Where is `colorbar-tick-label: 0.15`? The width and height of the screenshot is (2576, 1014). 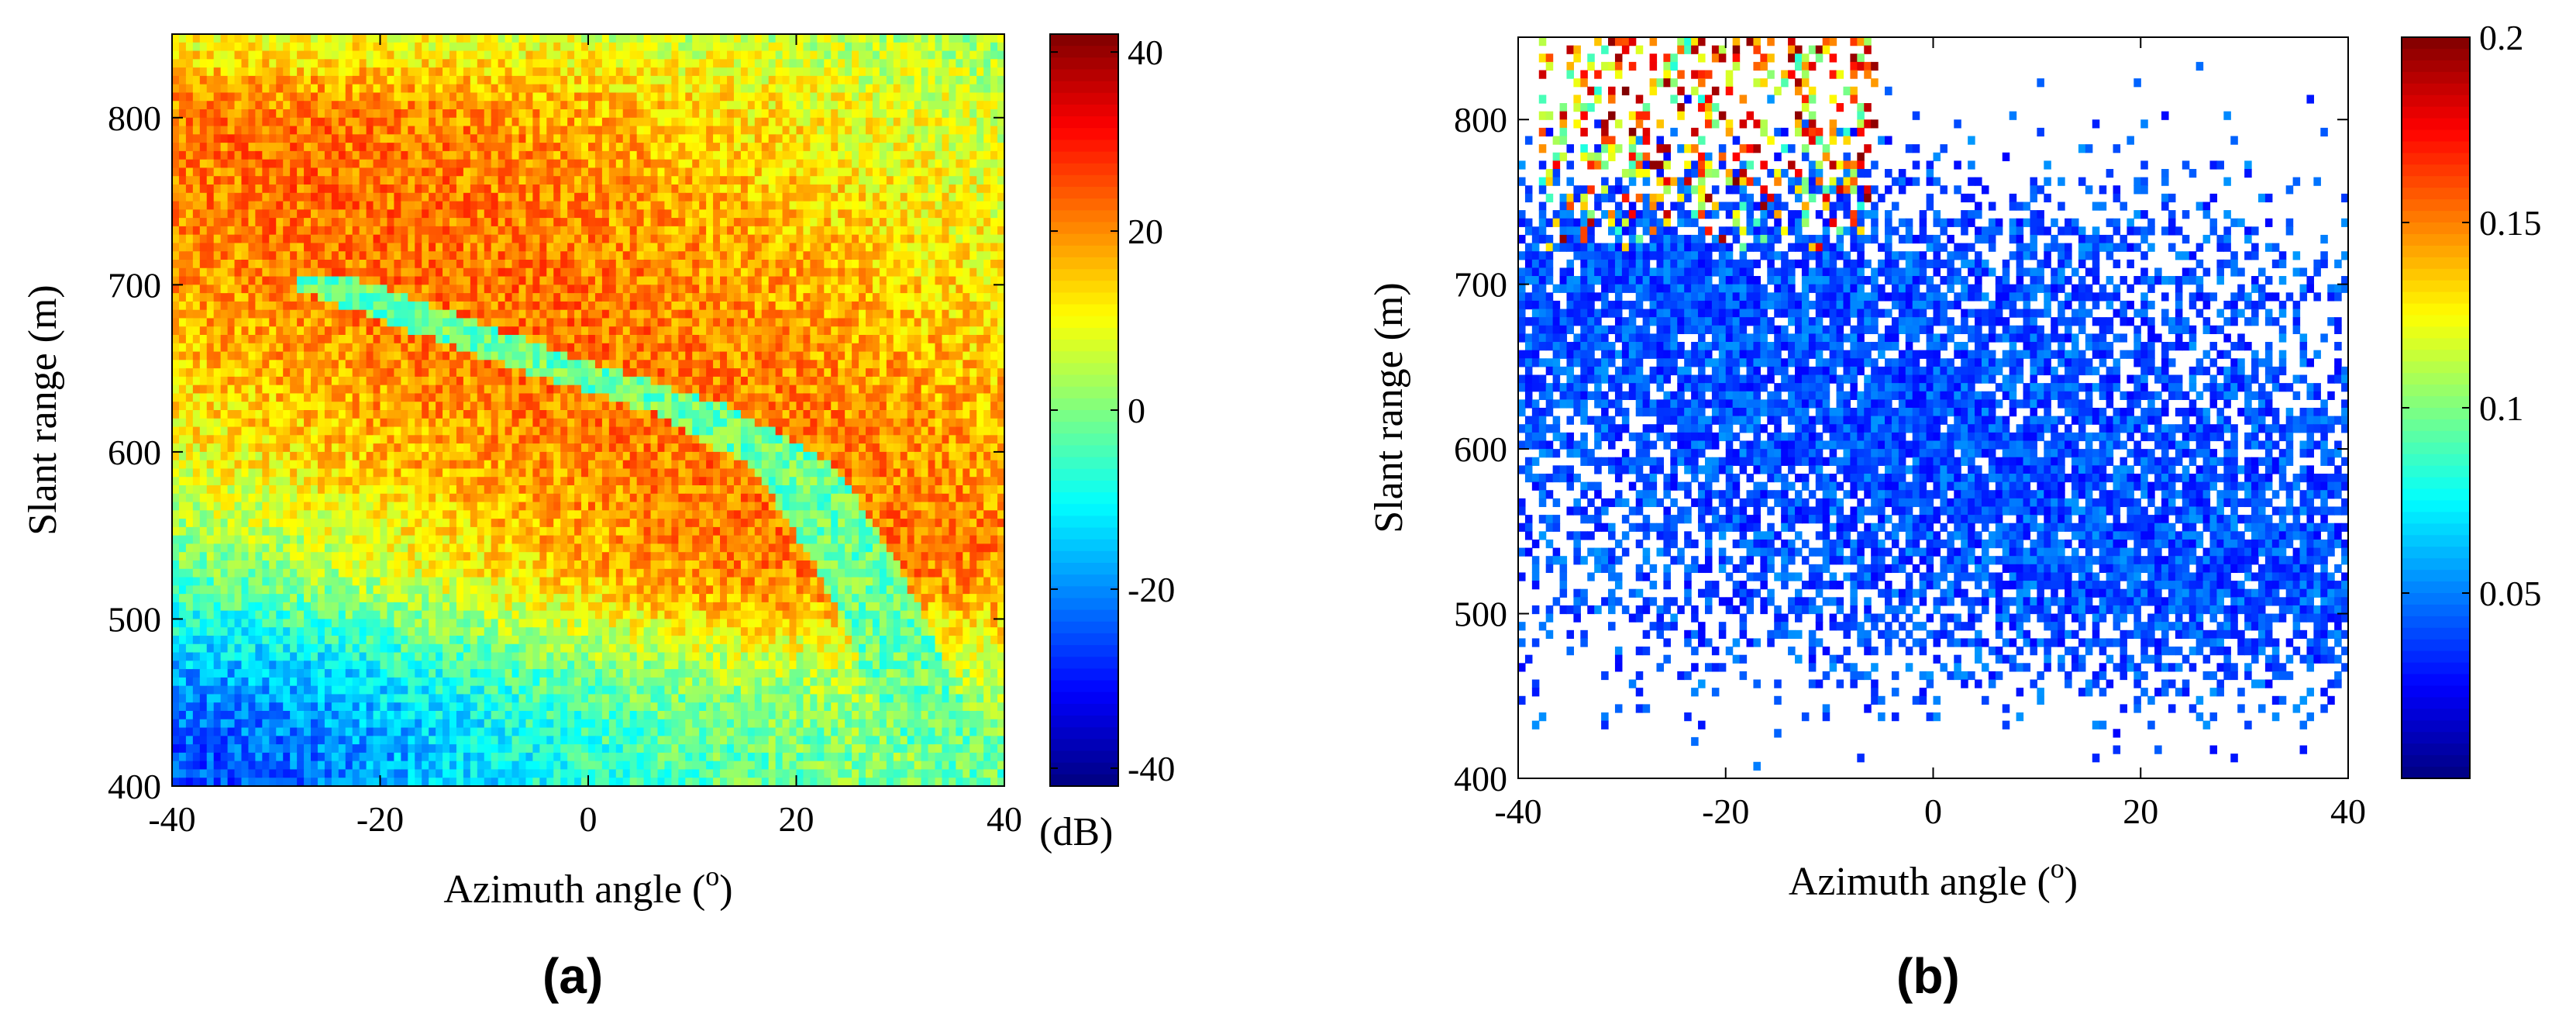
colorbar-tick-label: 0.15 is located at coordinates (2510, 223).